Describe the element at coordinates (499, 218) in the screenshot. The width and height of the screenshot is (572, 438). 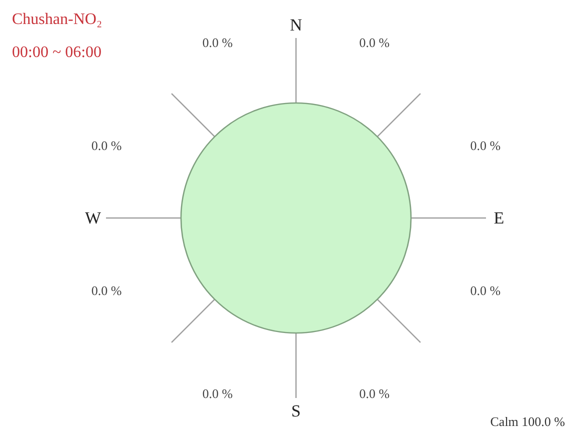
I see `category-label: E` at that location.